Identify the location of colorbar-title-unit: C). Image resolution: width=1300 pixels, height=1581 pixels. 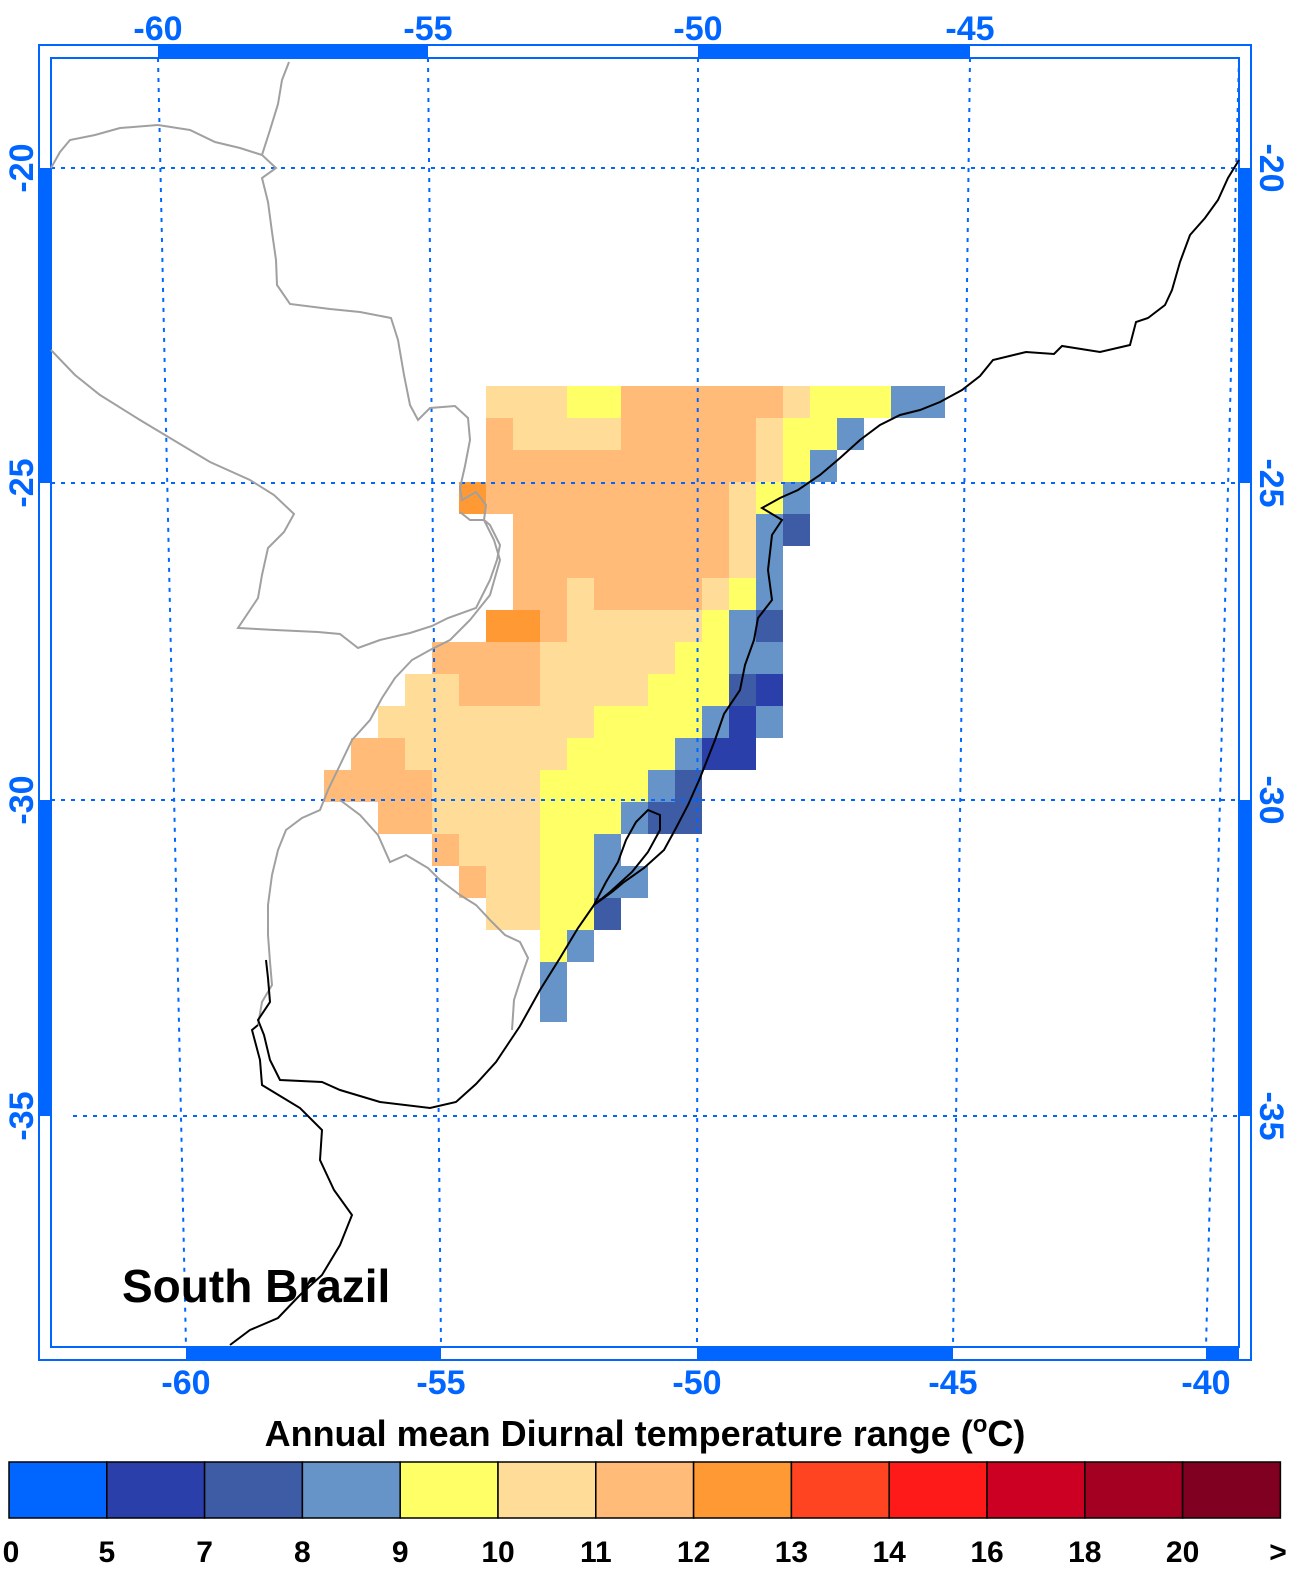
(1006, 1433).